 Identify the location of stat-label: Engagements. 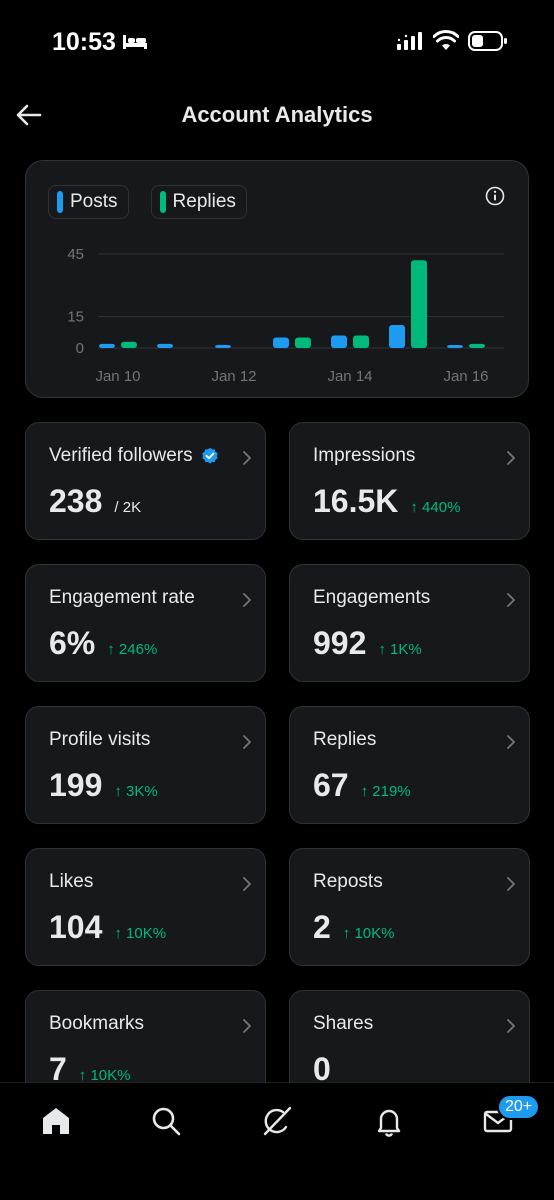
(371, 598).